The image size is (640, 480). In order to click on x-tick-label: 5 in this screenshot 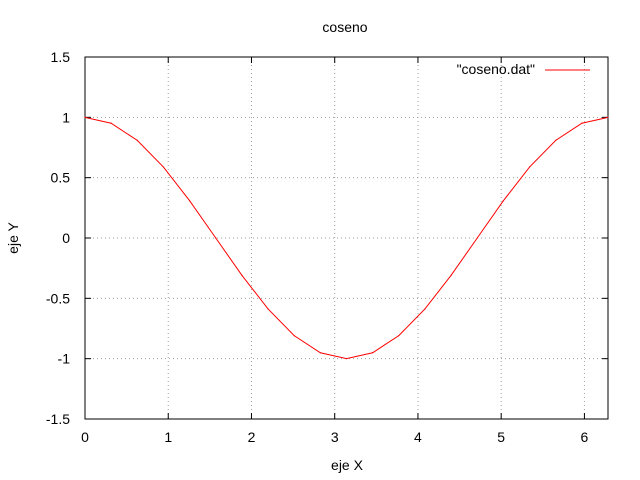, I will do `click(501, 437)`.